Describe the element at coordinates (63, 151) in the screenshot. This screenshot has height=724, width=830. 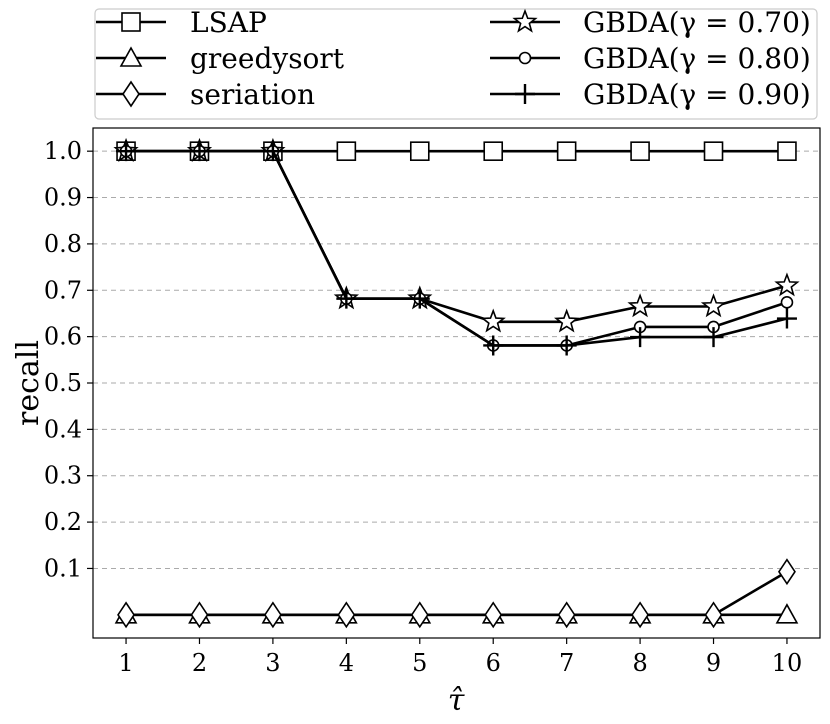
I see `y-tick-label: 1.0` at that location.